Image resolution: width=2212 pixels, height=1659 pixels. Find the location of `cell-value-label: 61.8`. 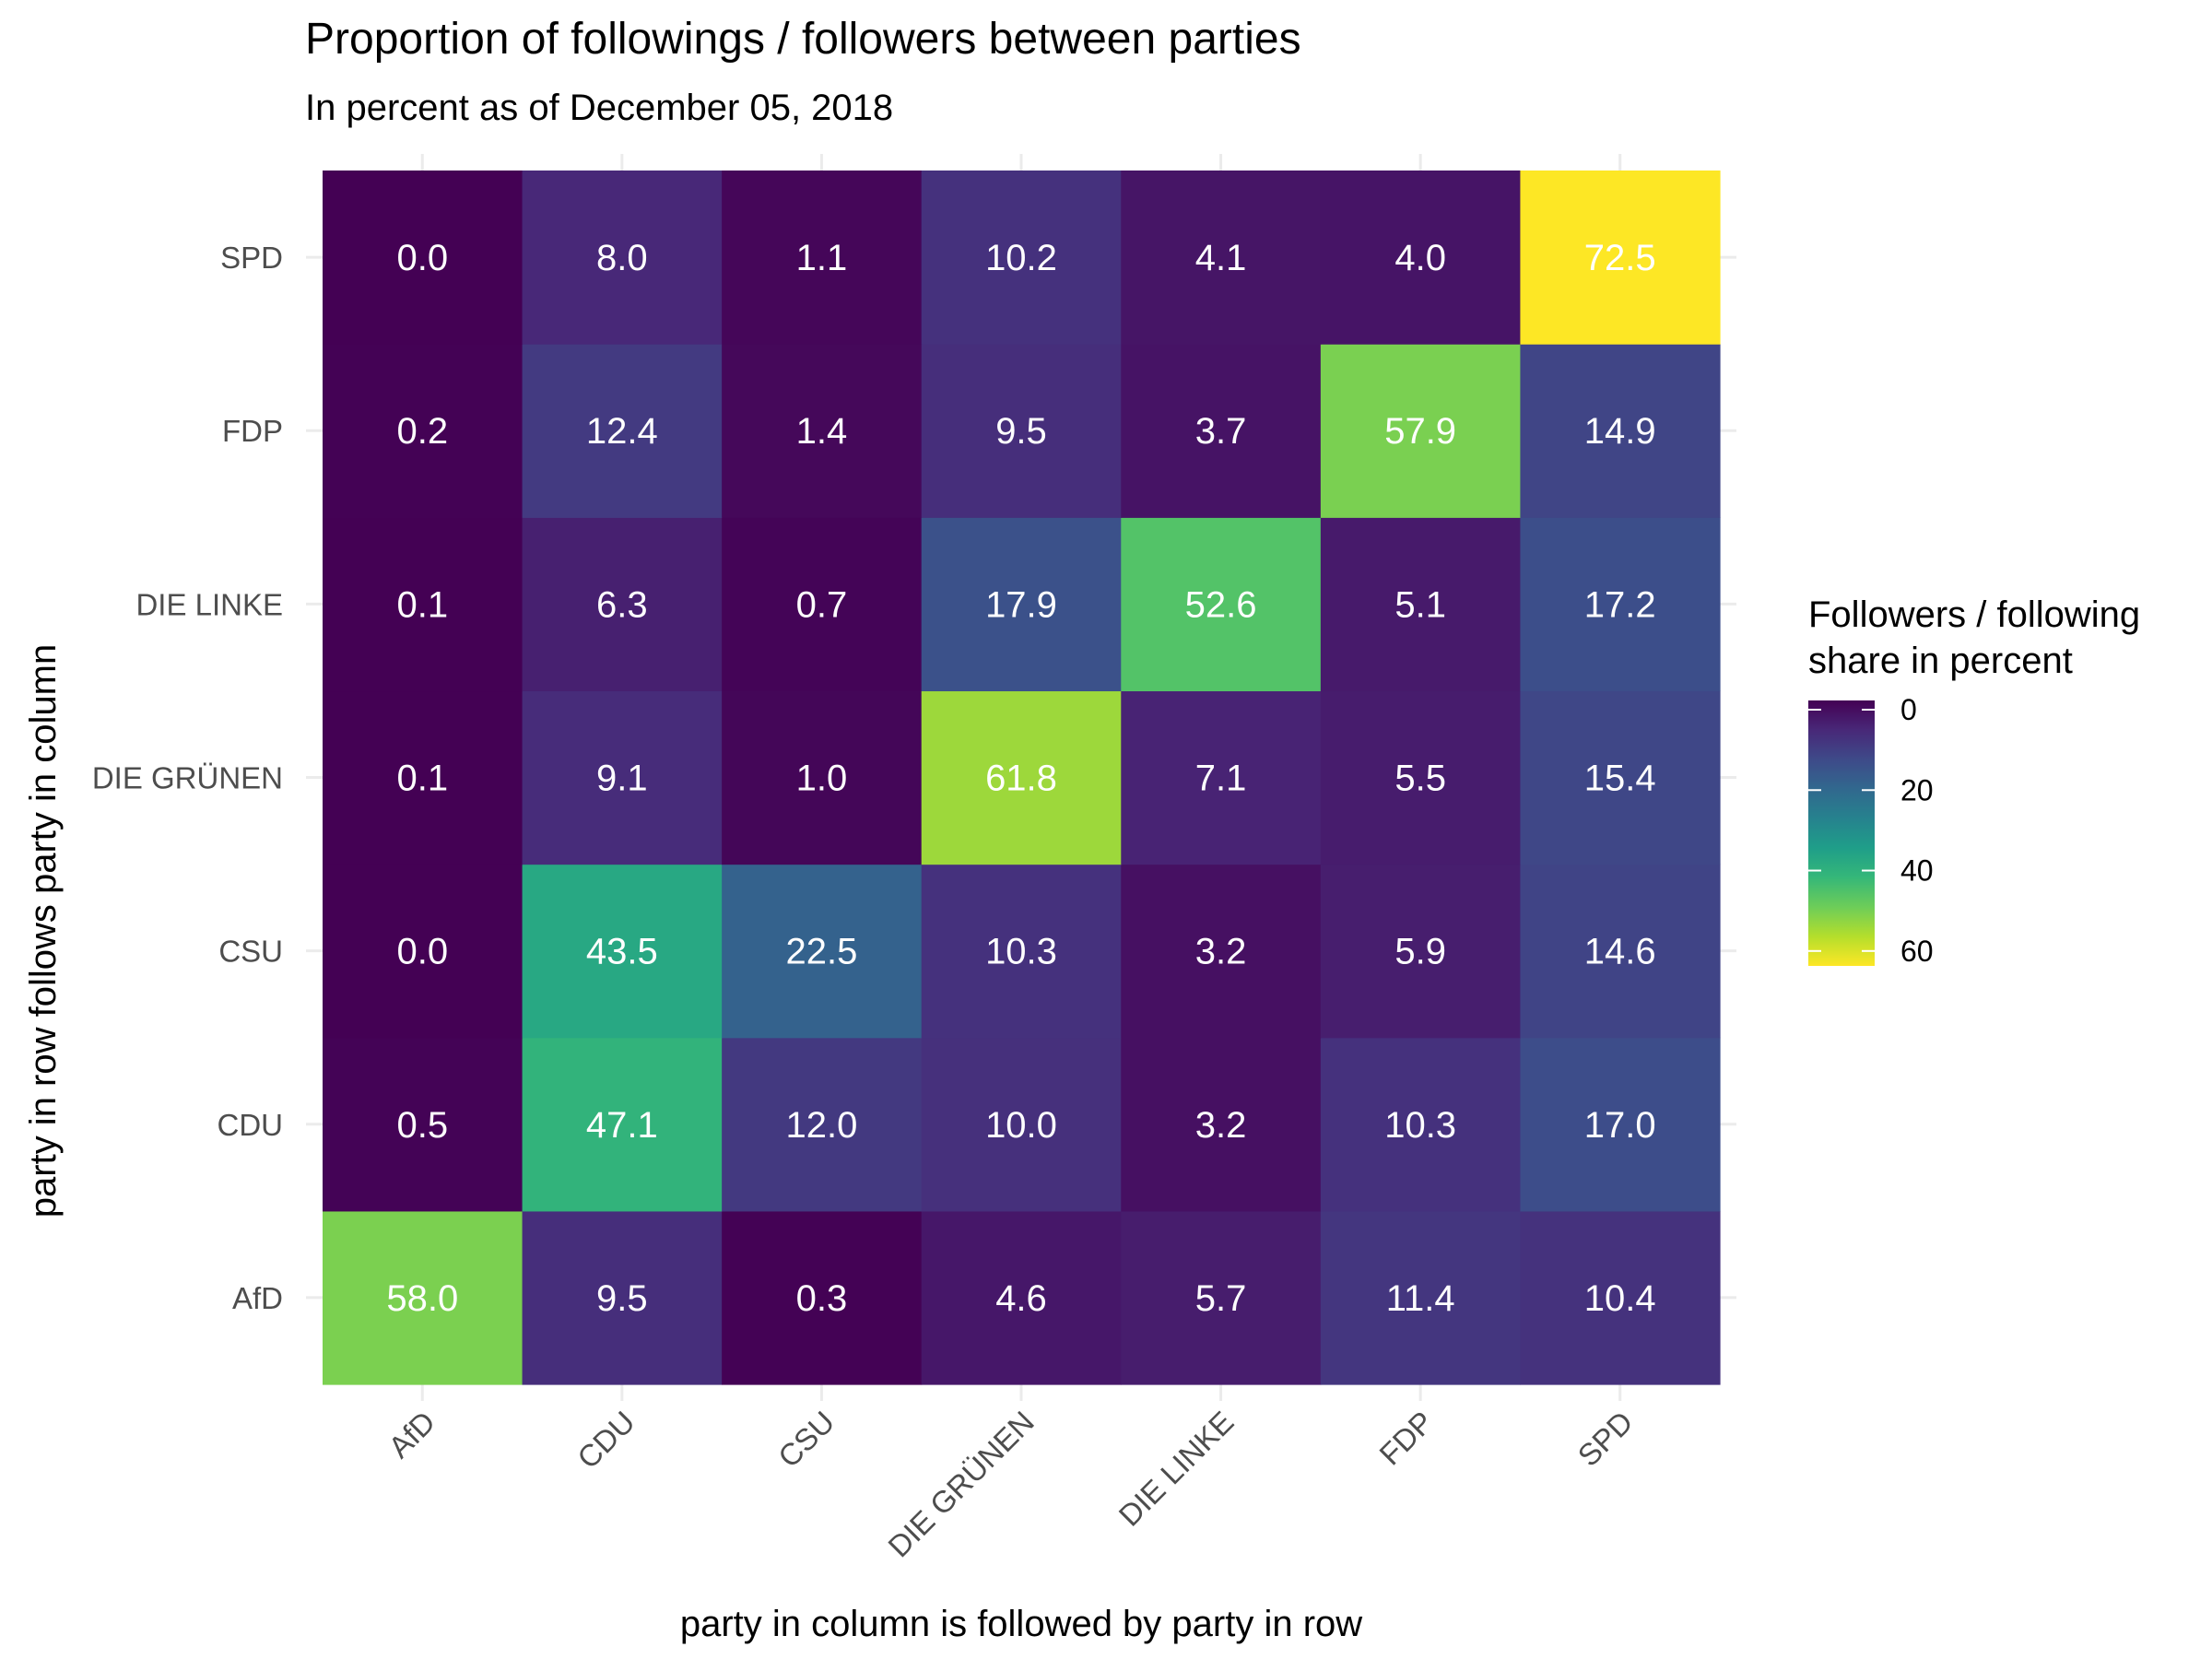

cell-value-label: 61.8 is located at coordinates (1021, 779).